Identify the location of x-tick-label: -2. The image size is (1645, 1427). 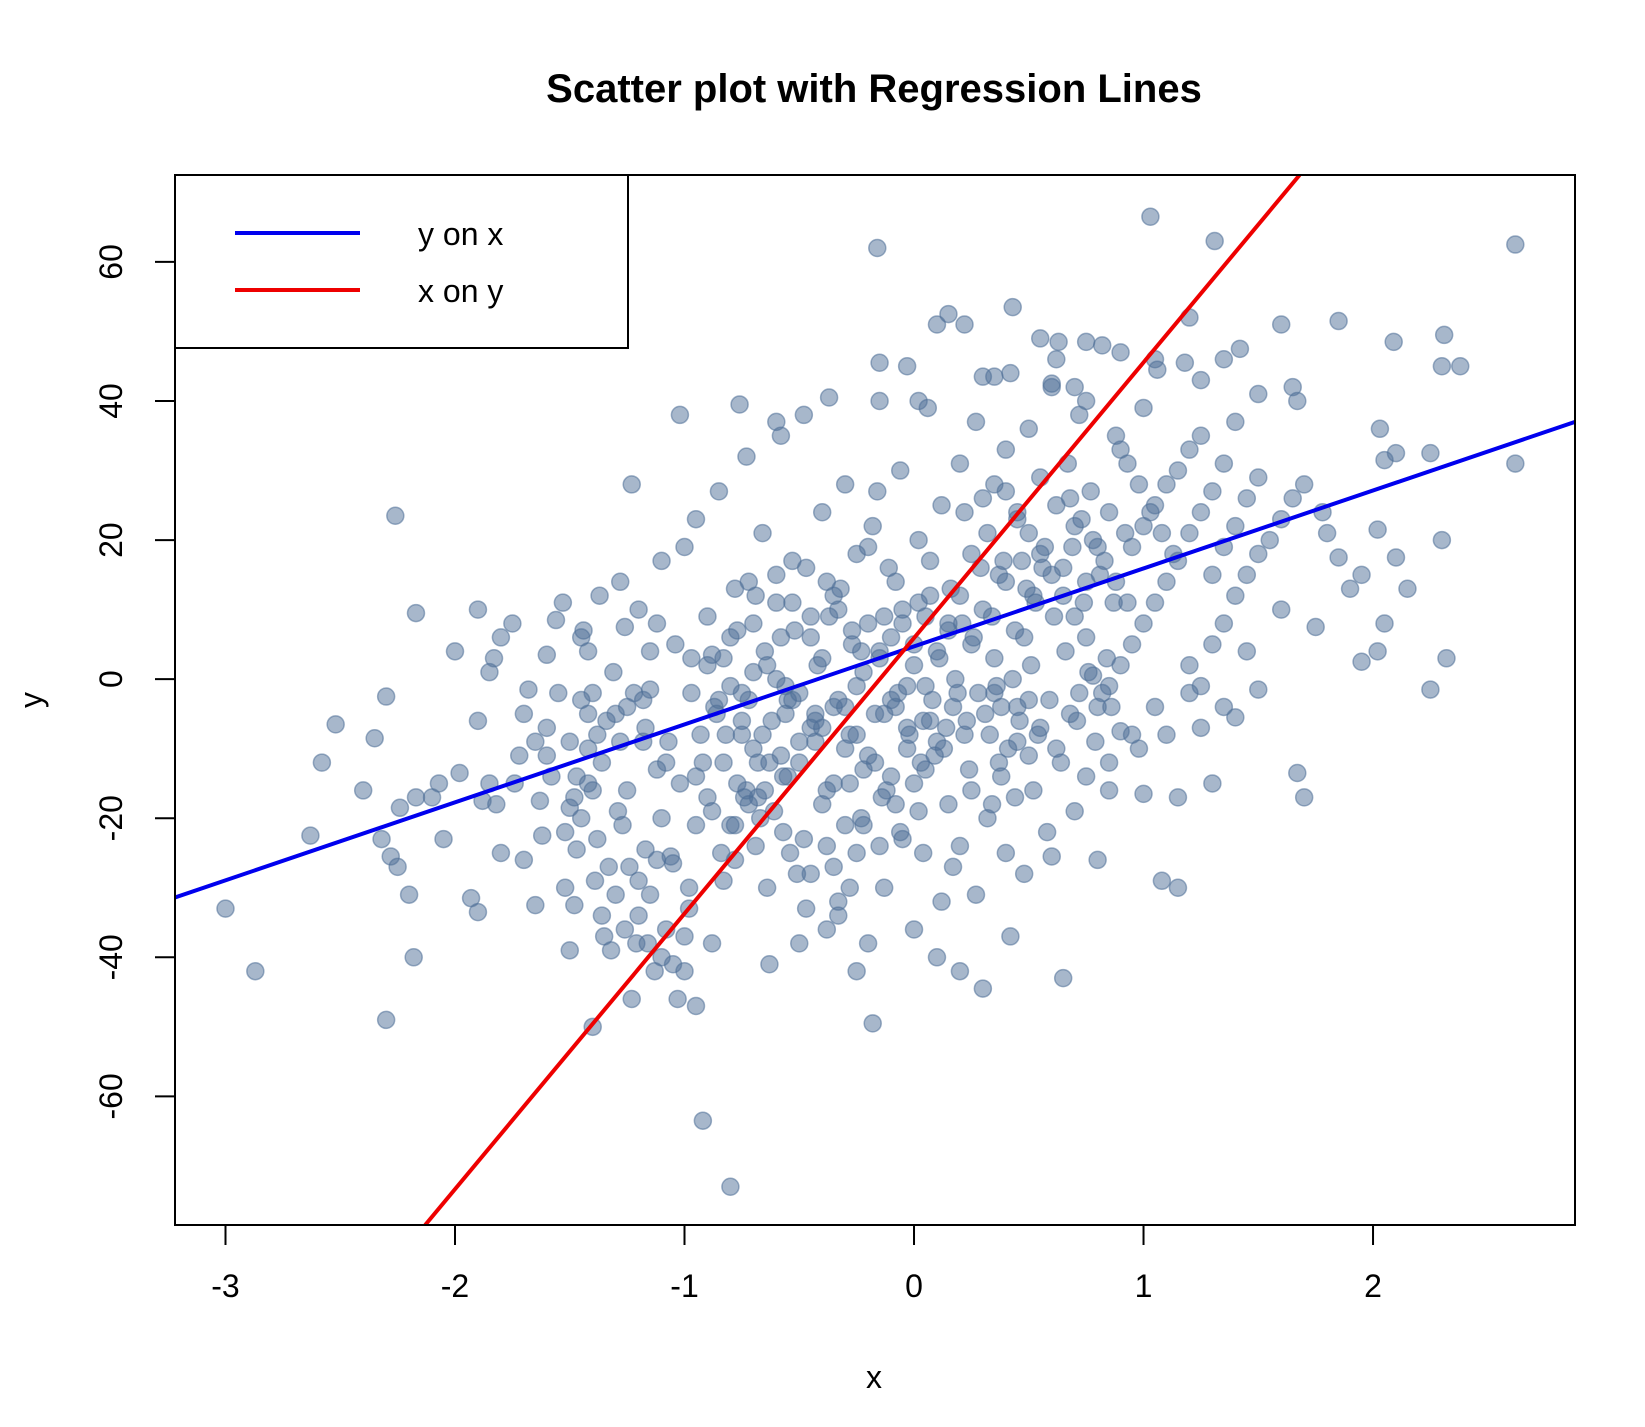
(455, 1286).